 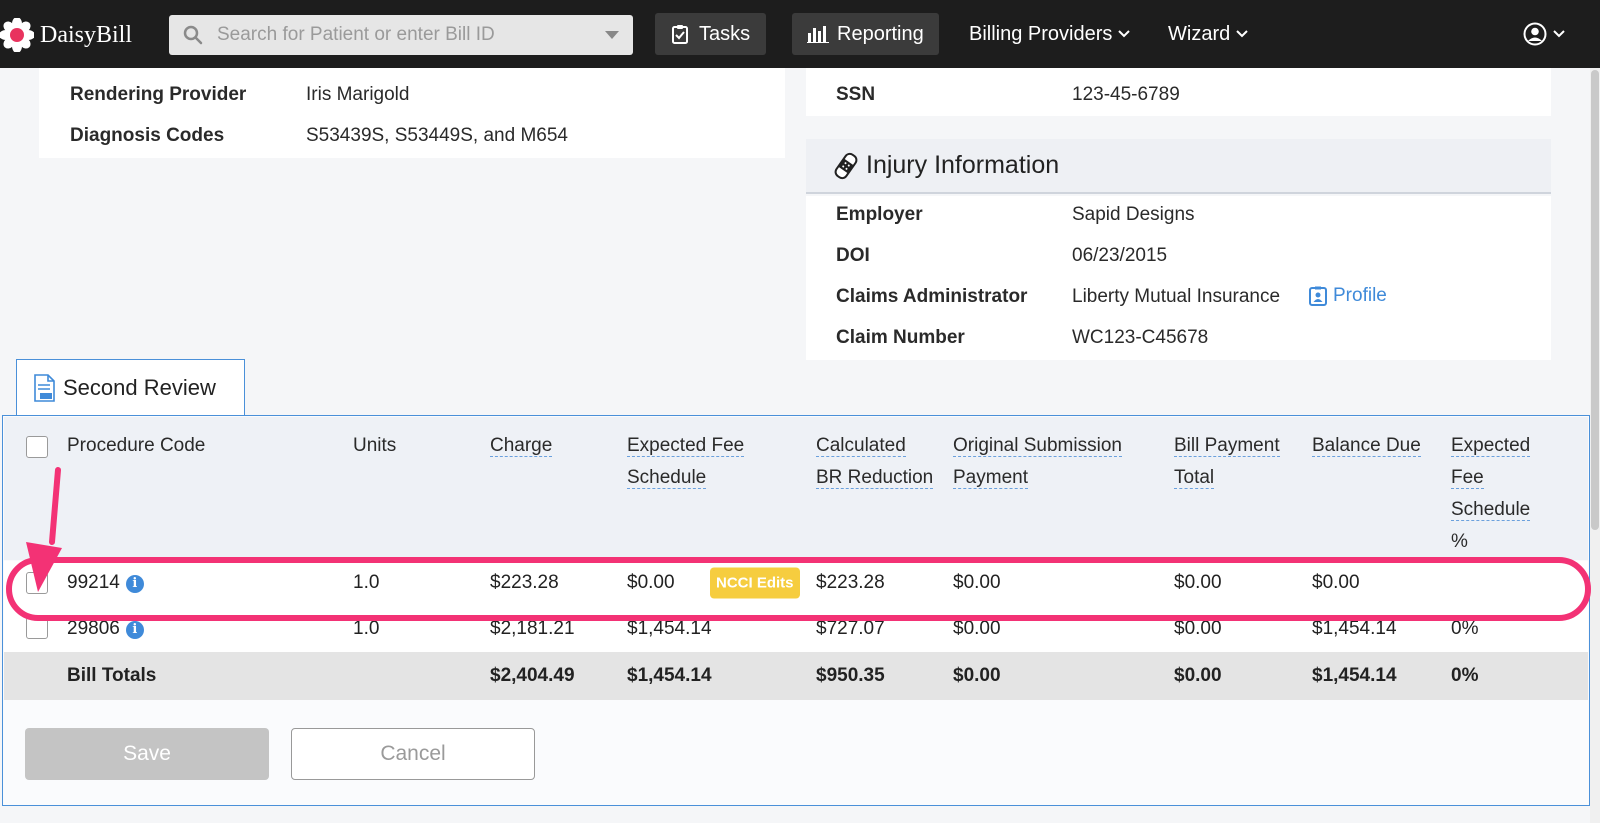 I want to click on col-balance-due: Balance Due, so click(x=1366, y=446).